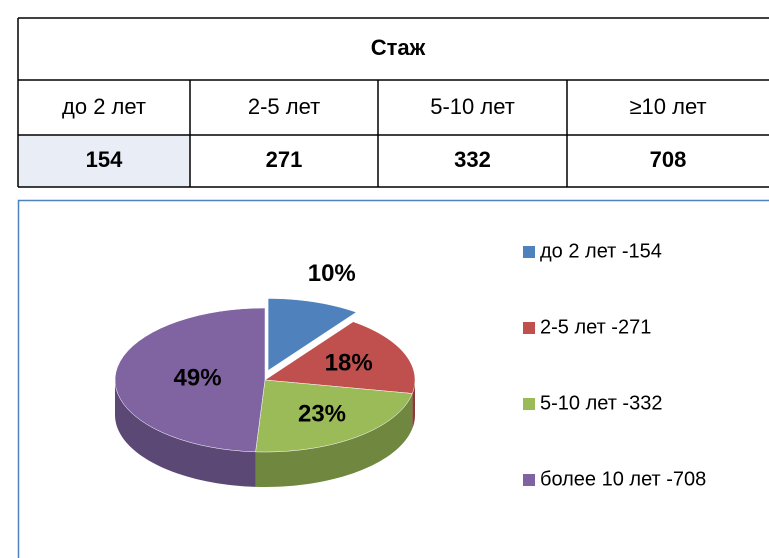 This screenshot has width=769, height=558. What do you see at coordinates (284, 106) in the screenshot?
I see `column-header: 2-5 лет` at bounding box center [284, 106].